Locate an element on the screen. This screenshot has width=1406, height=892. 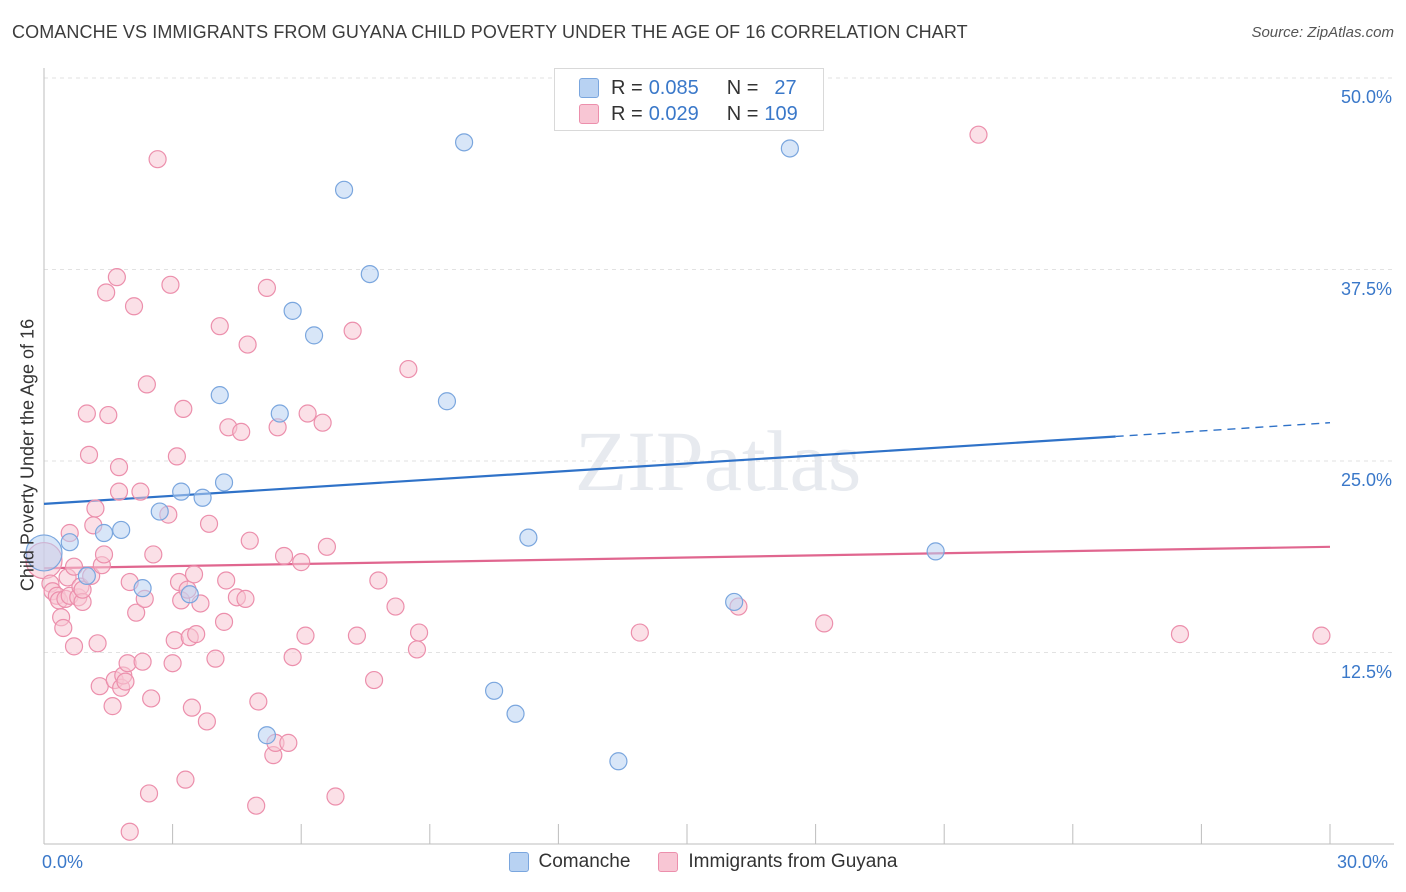
source-label: Source: ZipAtlas.com is located at coordinates (1322, 32).